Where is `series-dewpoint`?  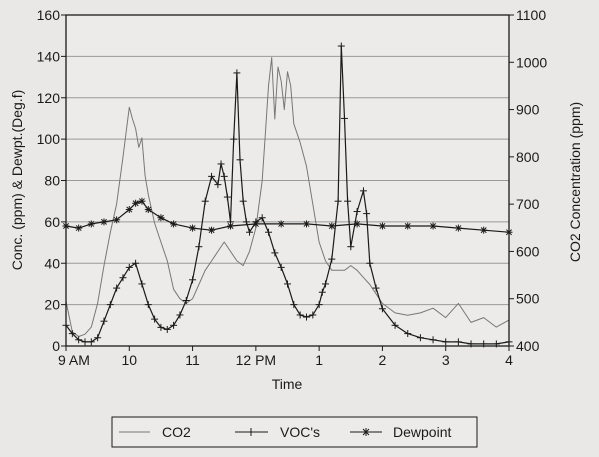 series-dewpoint is located at coordinates (287, 216).